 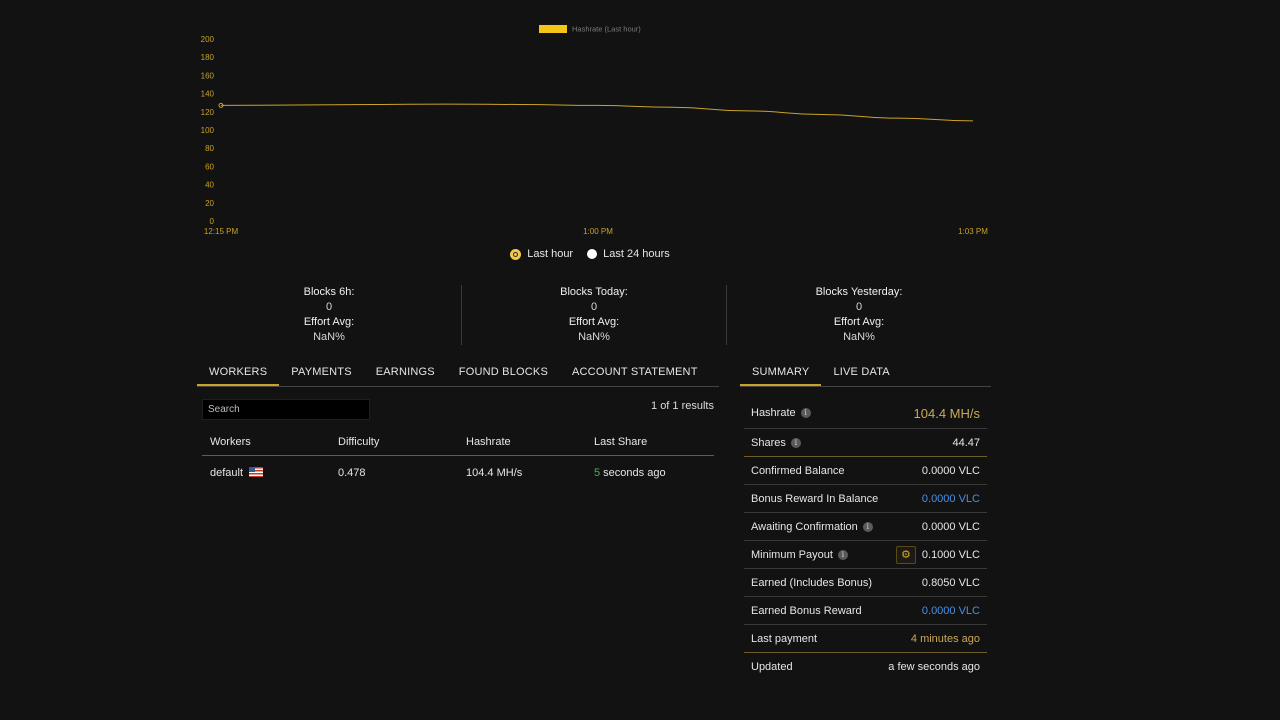 I want to click on col-last-share: Last Share, so click(x=650, y=442).